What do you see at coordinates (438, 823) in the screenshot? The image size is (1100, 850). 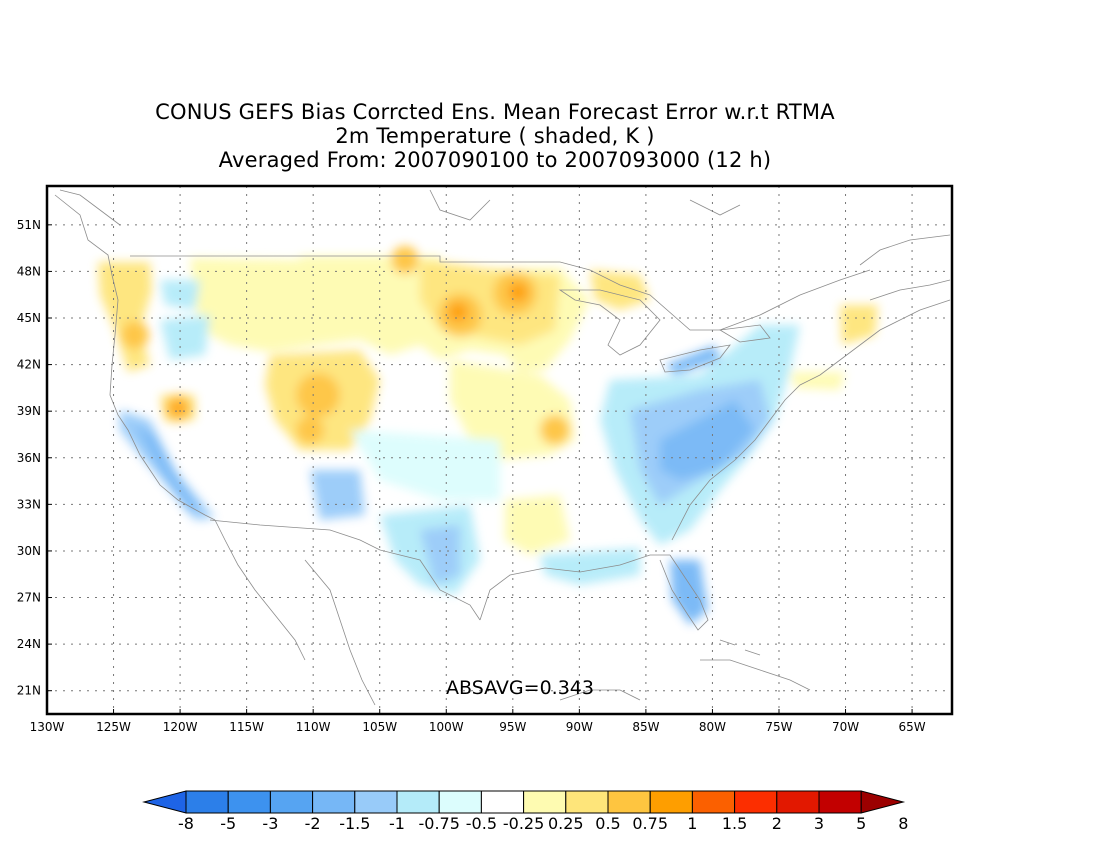 I see `colorbar-label: -0.75` at bounding box center [438, 823].